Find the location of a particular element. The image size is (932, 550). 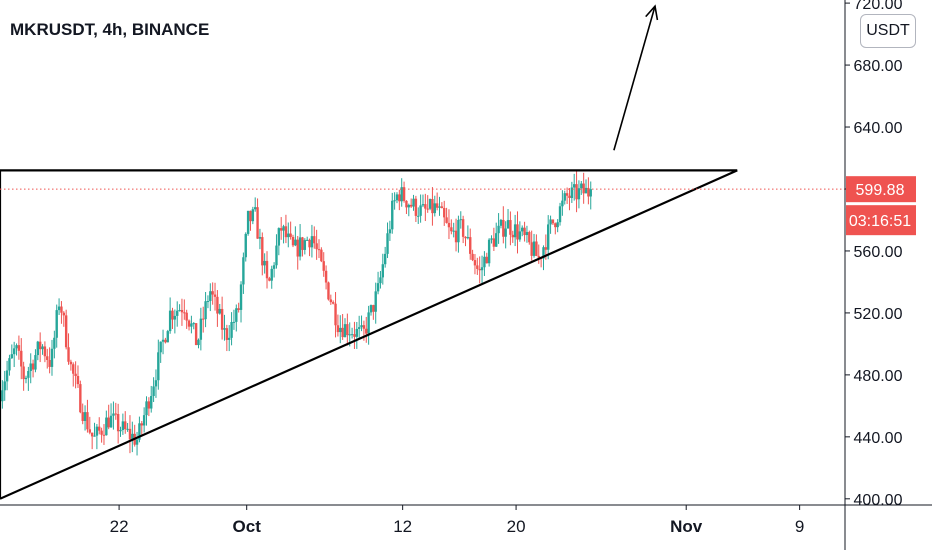

y-tick-label: 680.00 is located at coordinates (878, 66).